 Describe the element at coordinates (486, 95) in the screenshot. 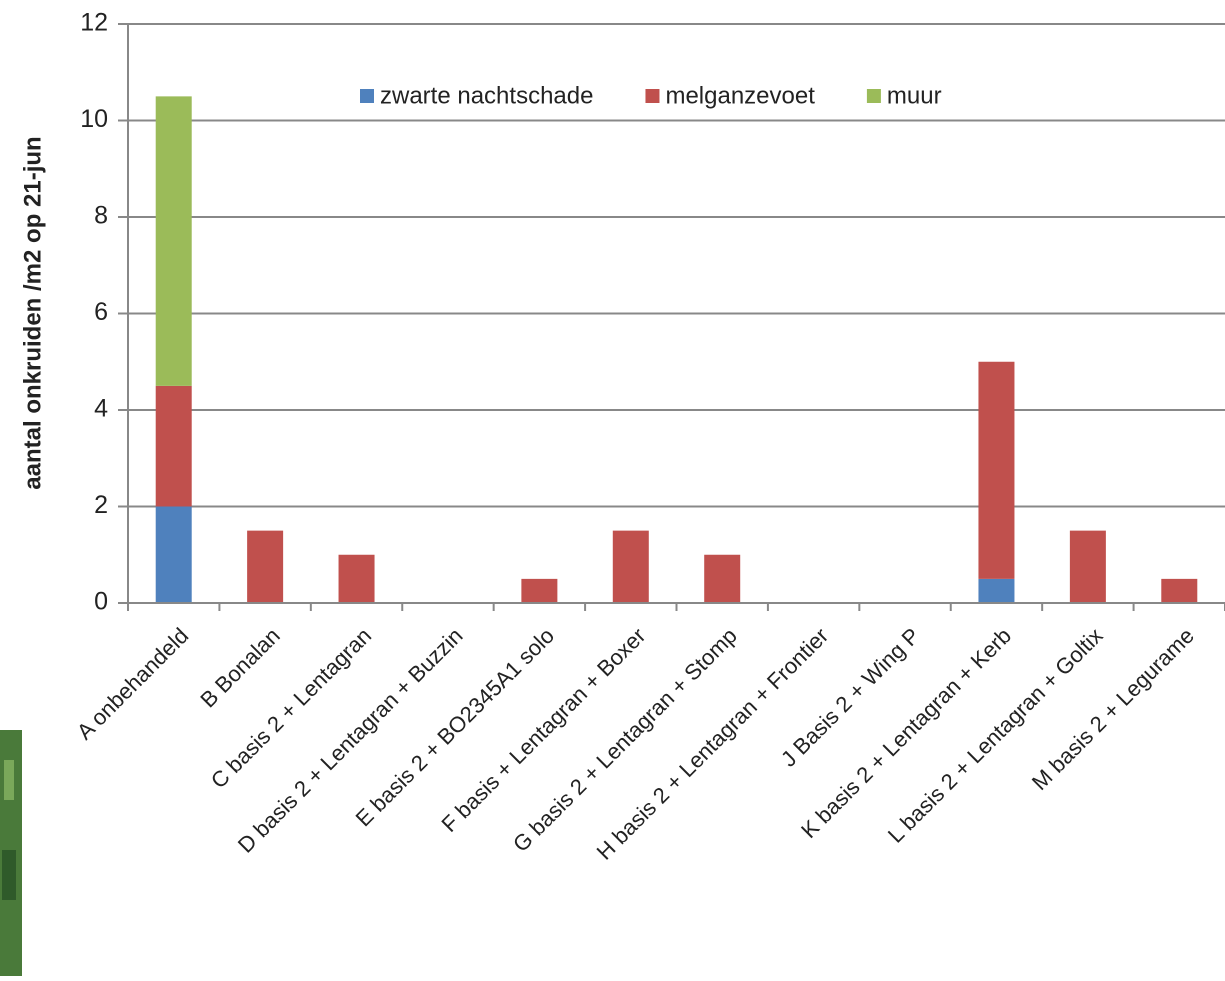

I see `legend-label: zwarte nachtschade` at that location.